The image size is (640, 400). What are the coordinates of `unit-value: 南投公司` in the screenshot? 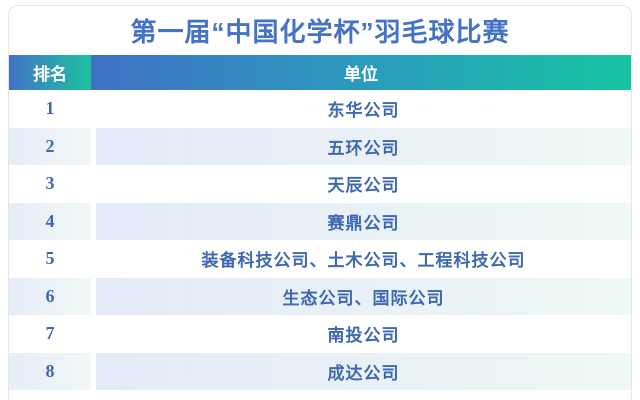 It's located at (363, 336).